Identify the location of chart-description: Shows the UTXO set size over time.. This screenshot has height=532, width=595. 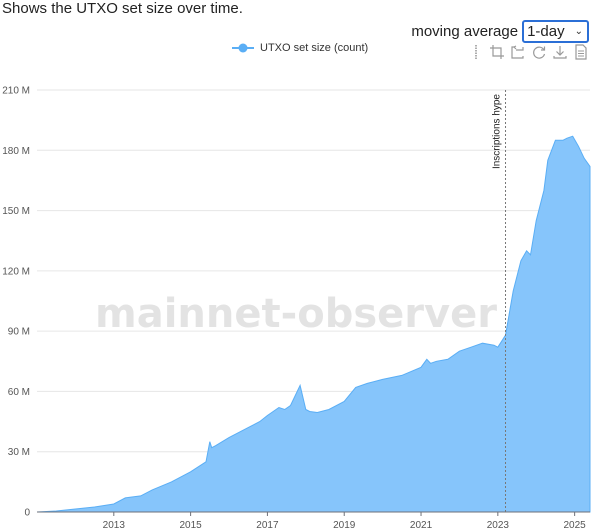
(122, 8).